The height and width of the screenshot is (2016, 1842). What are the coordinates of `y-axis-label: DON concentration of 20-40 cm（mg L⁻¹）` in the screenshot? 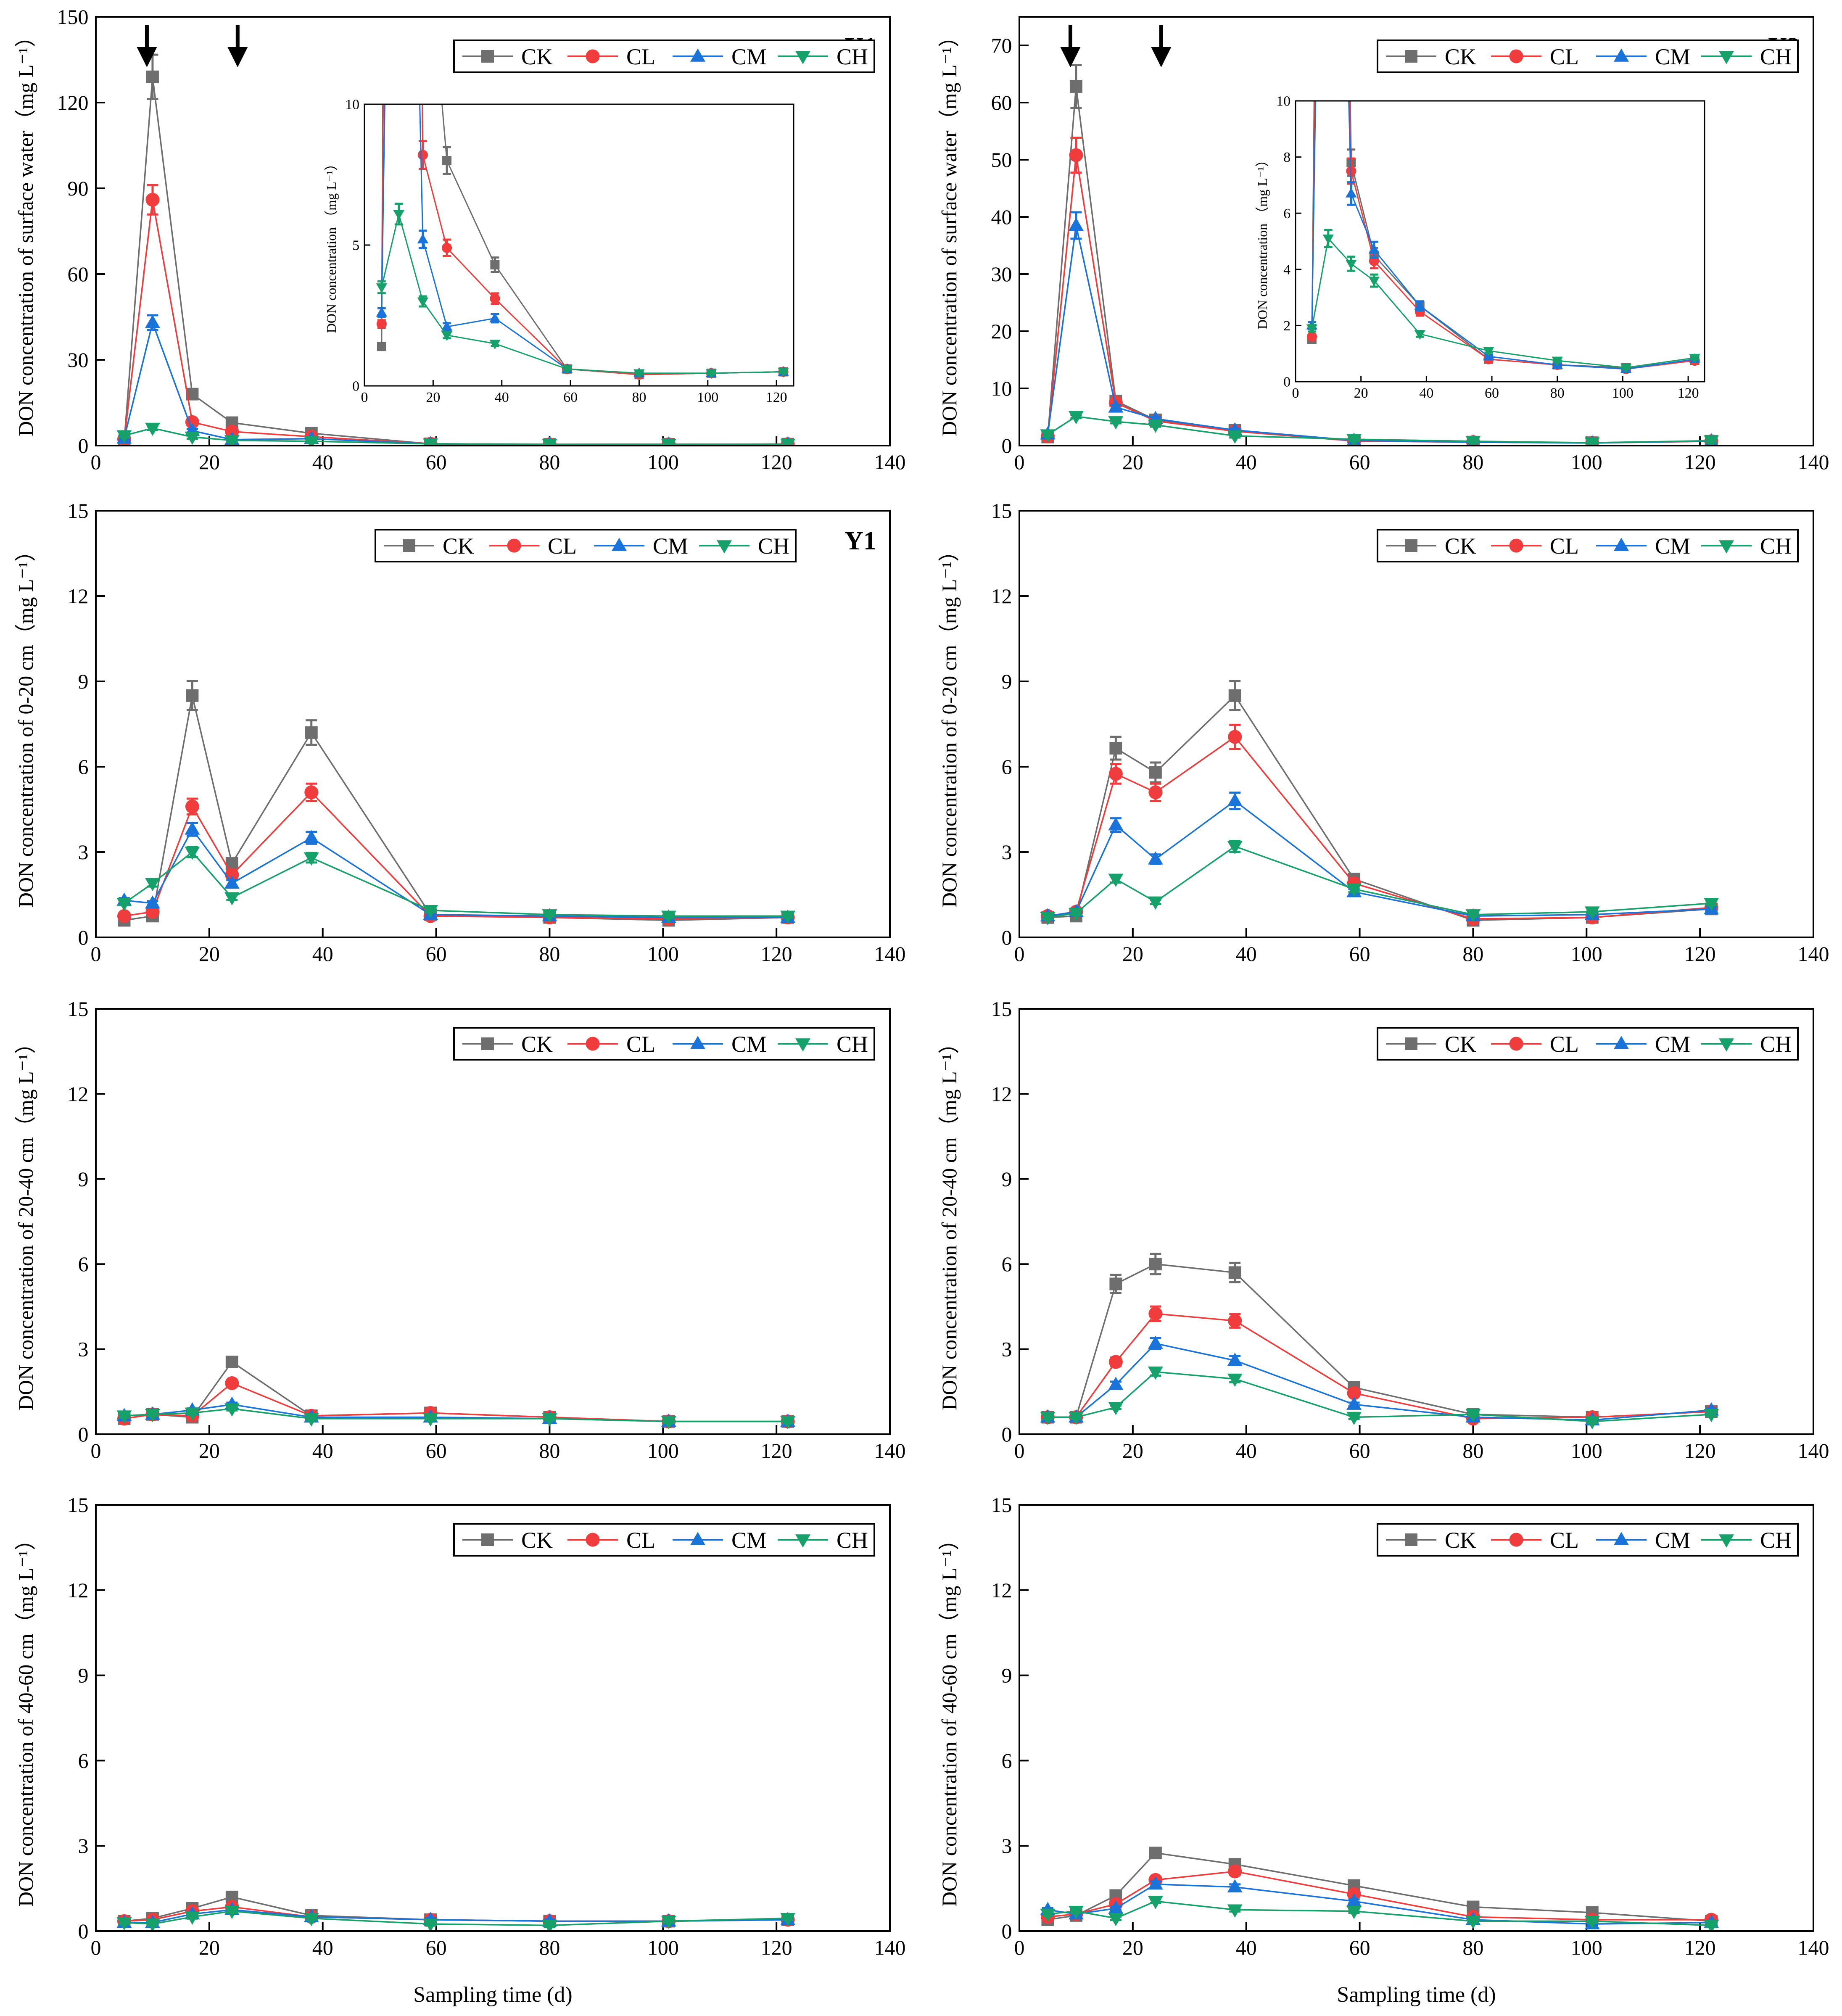 It's located at (25, 1221).